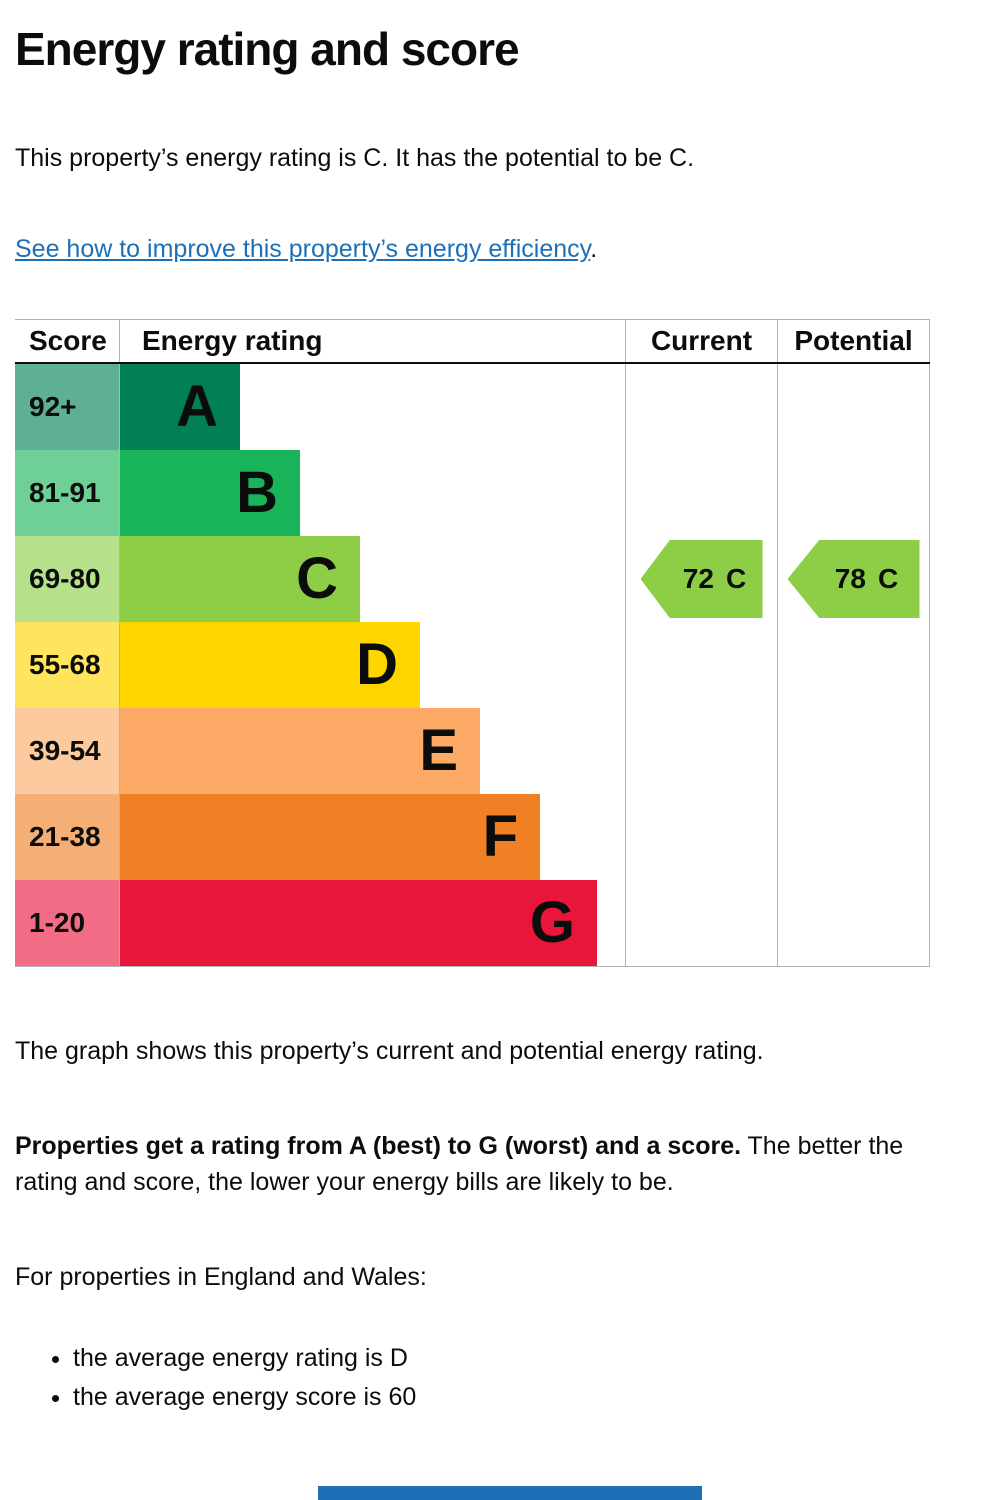  I want to click on band-bar-c: C, so click(240, 579).